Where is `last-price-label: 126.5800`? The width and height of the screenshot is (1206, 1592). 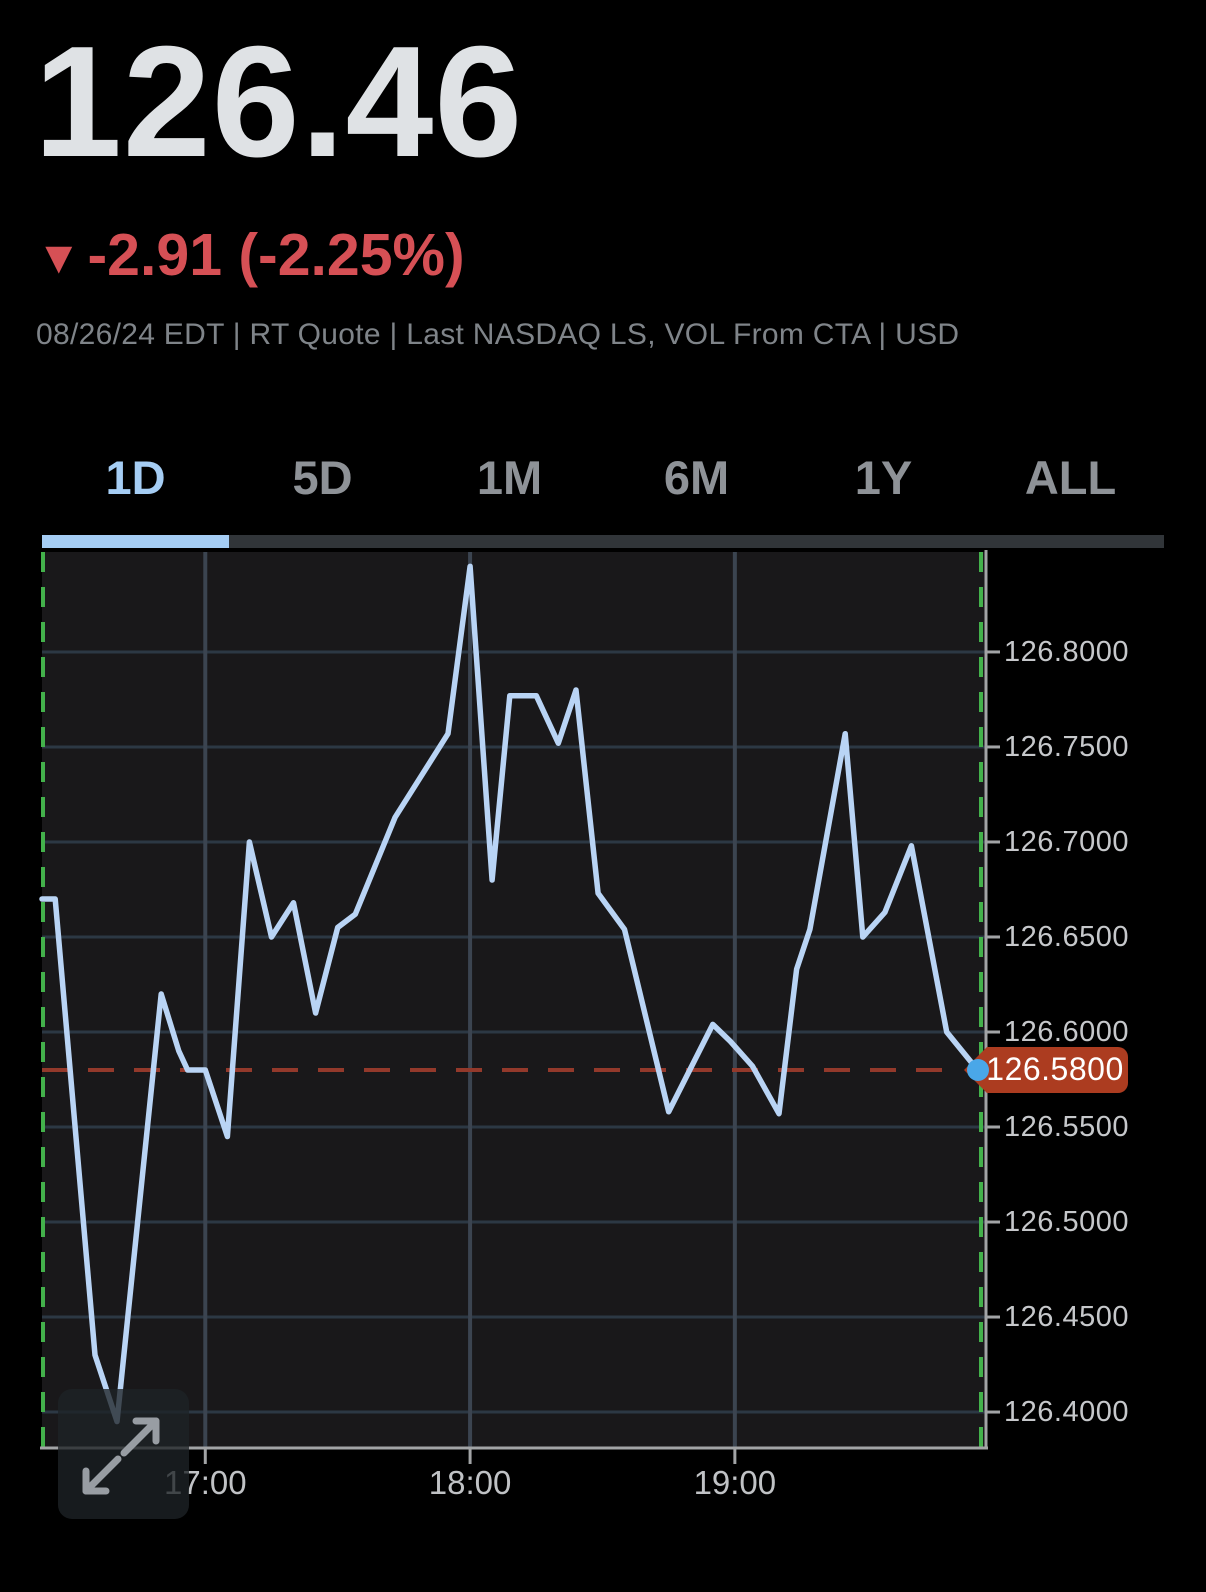 last-price-label: 126.5800 is located at coordinates (1055, 1069).